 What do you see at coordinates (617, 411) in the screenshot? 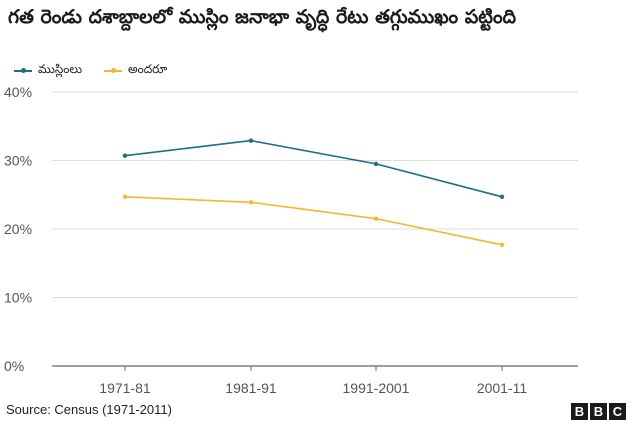
I see `bbc-logo-letter: C` at bounding box center [617, 411].